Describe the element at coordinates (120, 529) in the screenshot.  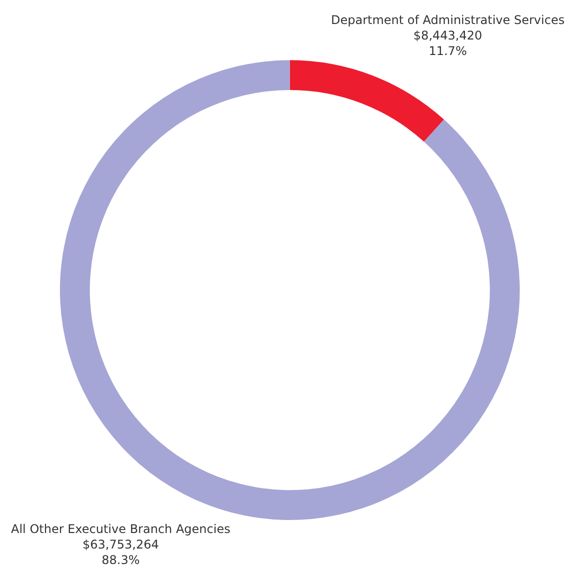
I see `slice-label: All Other Executive Branch Agencies` at that location.